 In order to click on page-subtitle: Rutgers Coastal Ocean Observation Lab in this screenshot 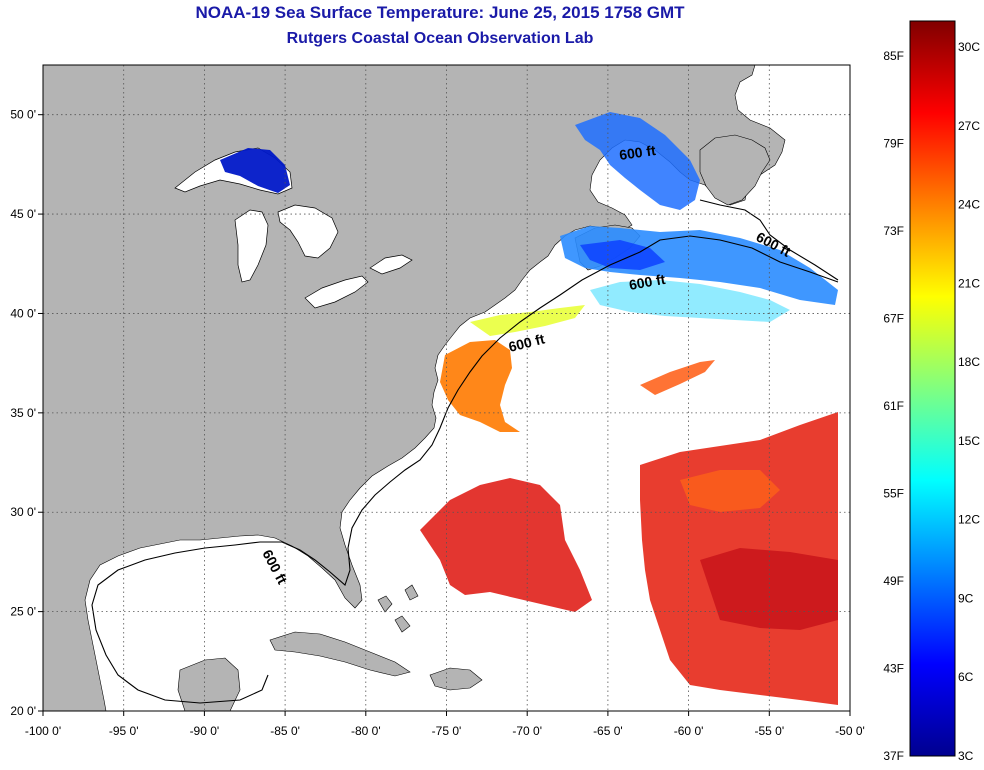, I will do `click(440, 38)`.